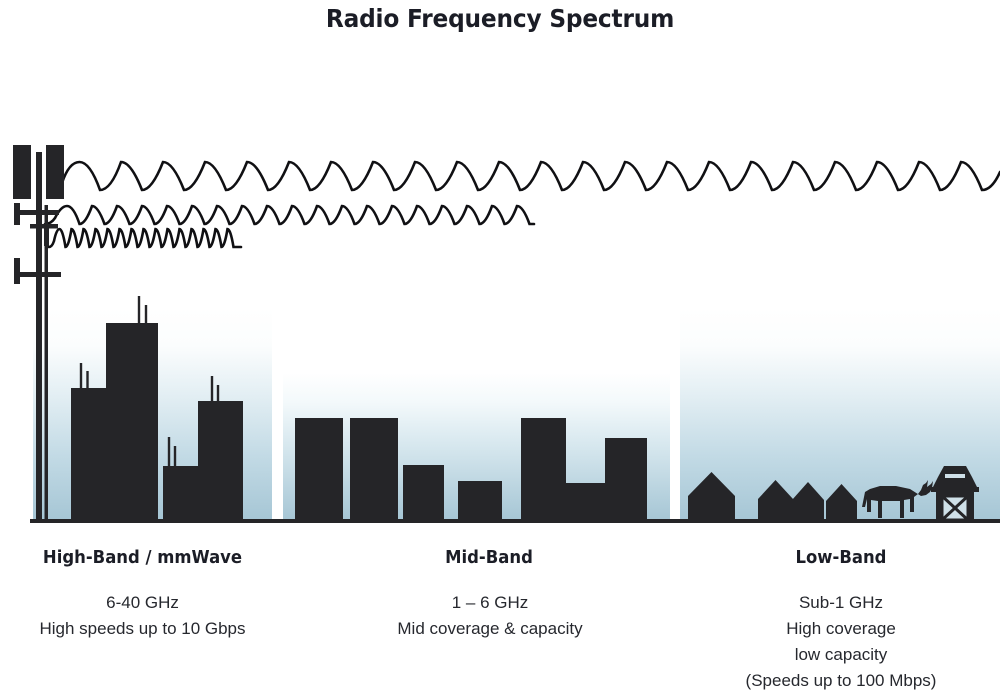 The height and width of the screenshot is (700, 1000). I want to click on antenna-element-lower, so click(17, 271).